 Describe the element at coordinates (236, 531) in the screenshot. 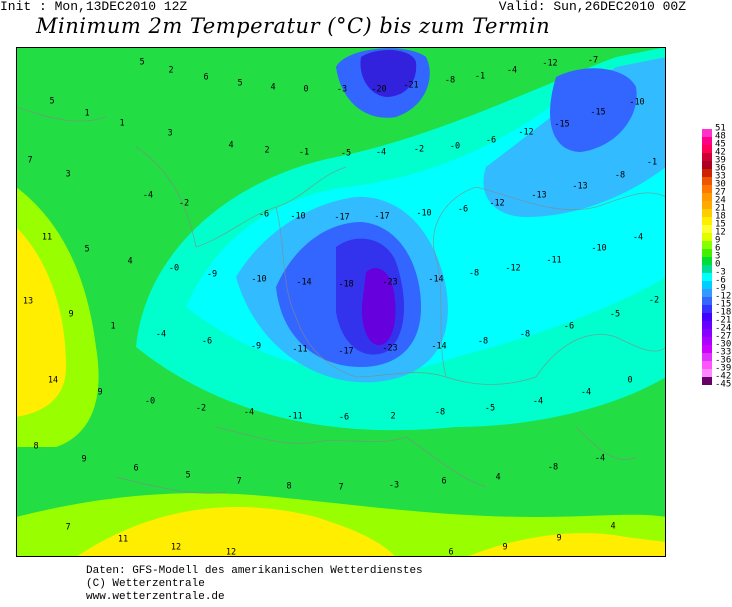

I see `field-hot-south` at that location.